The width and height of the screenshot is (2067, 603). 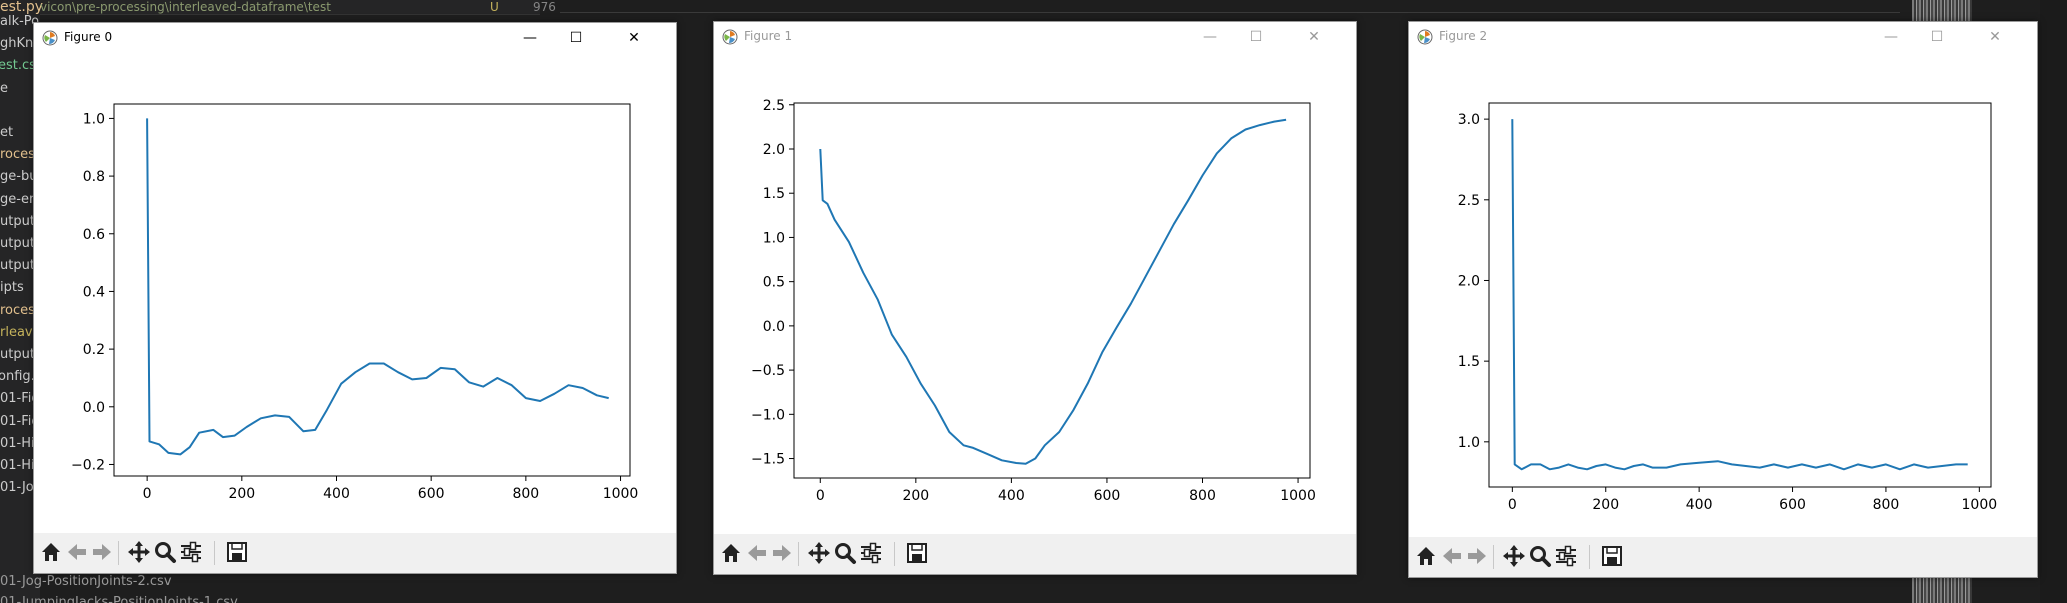 What do you see at coordinates (768, 460) in the screenshot?
I see `y-tick-label: −1.5` at bounding box center [768, 460].